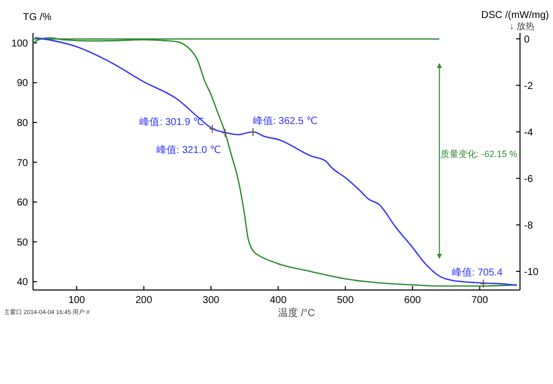 The width and height of the screenshot is (553, 384). I want to click on y-tick-label: 40, so click(22, 282).